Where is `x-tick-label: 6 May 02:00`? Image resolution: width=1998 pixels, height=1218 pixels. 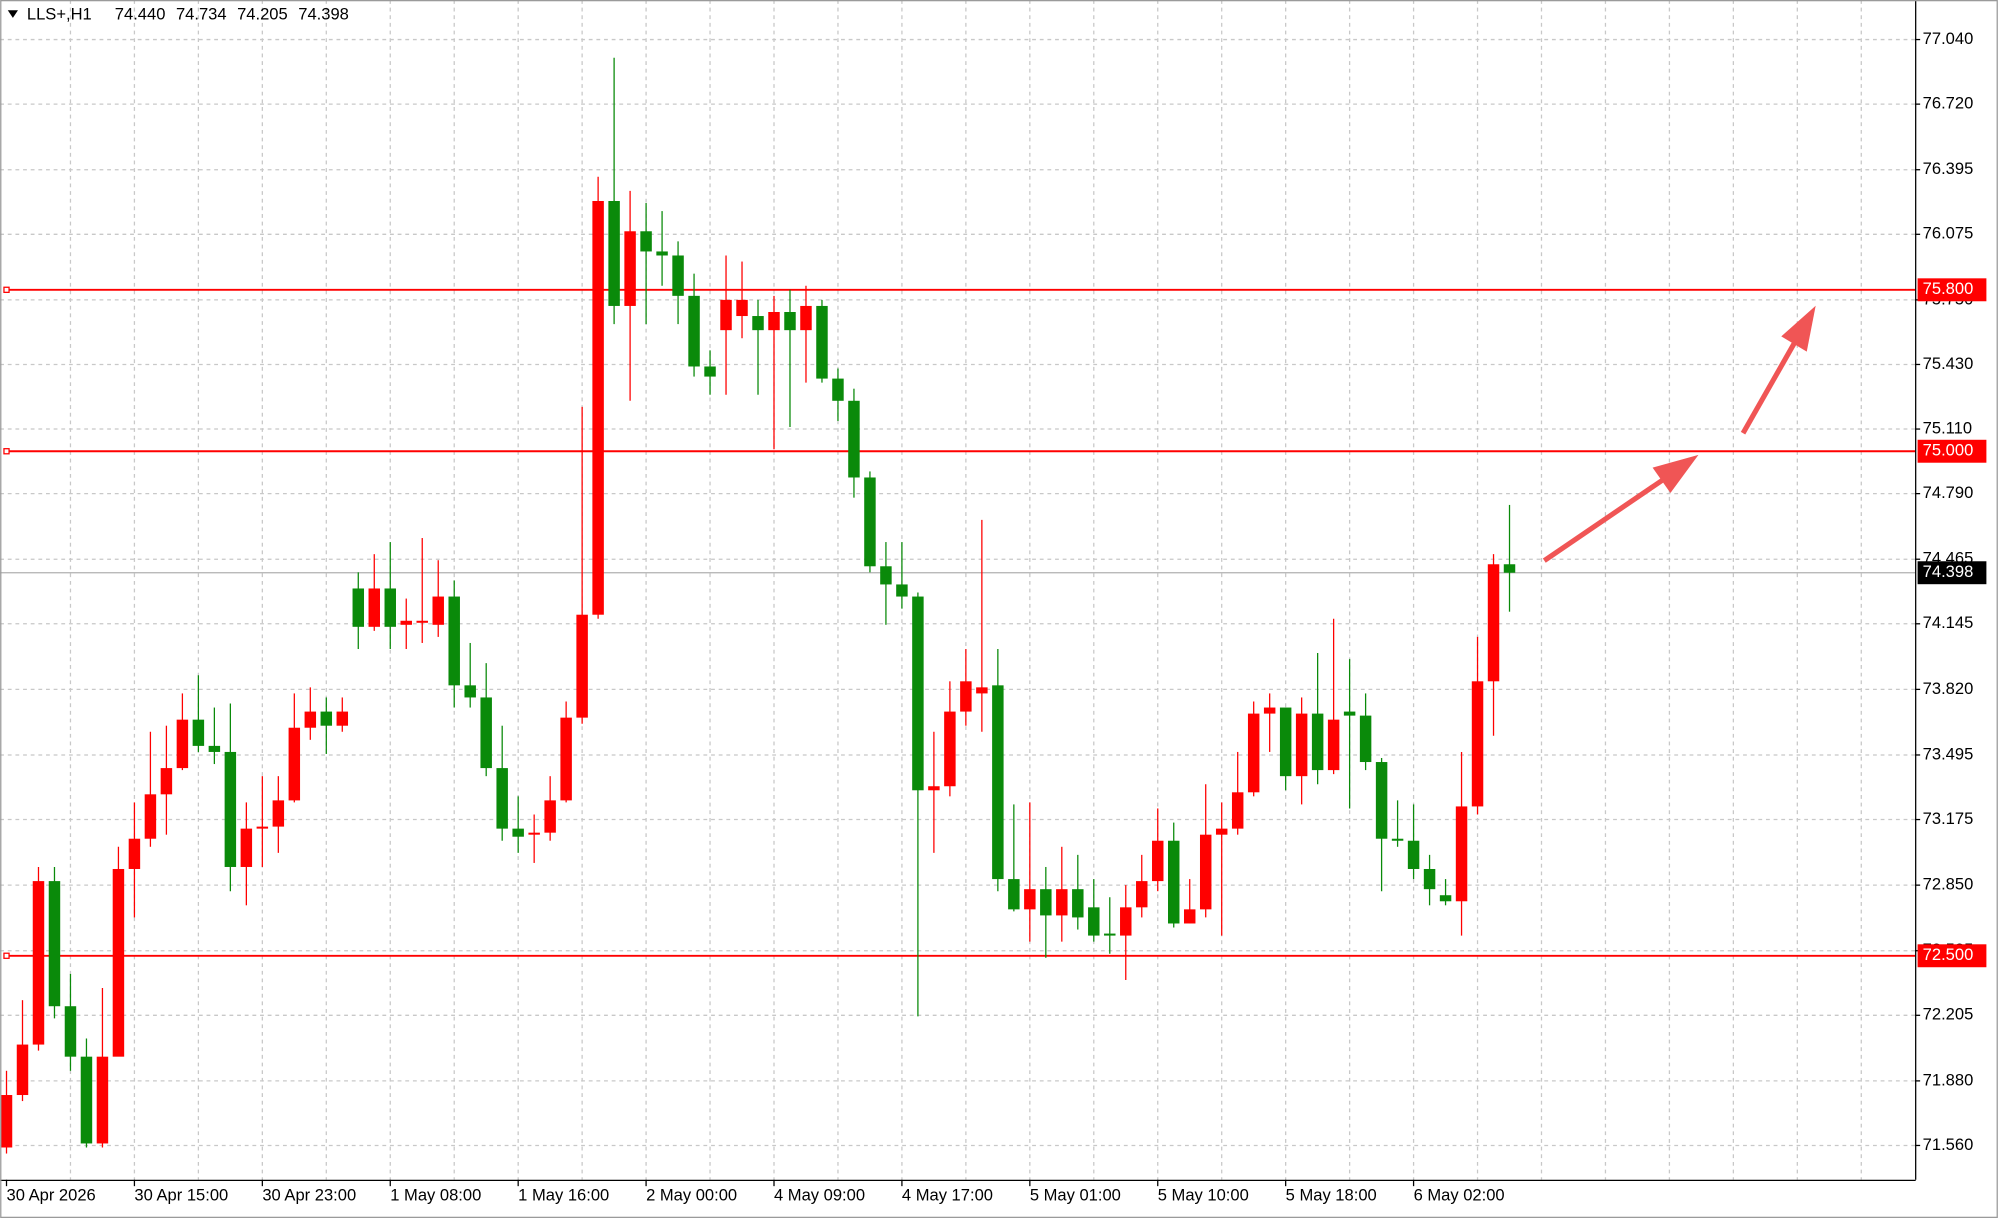
x-tick-label: 6 May 02:00 is located at coordinates (1459, 1195).